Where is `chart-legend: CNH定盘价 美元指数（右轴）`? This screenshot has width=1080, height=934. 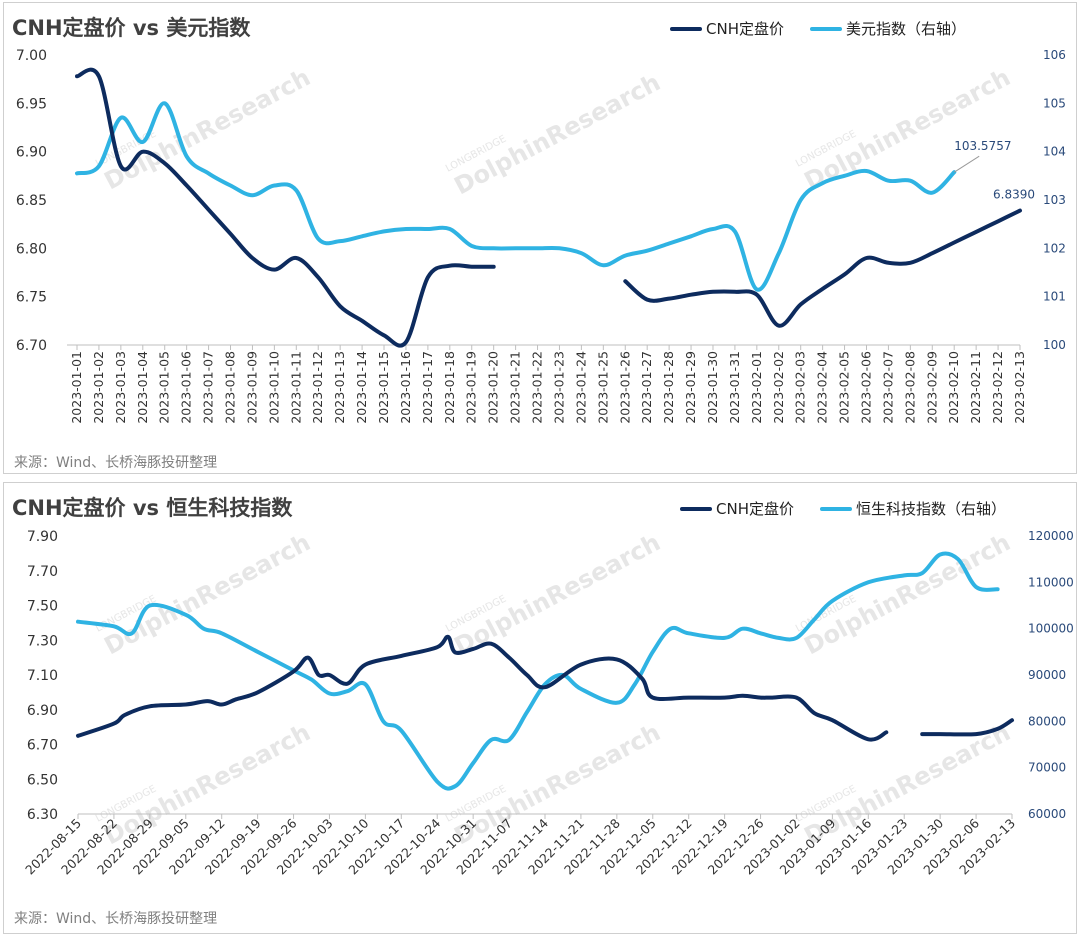 chart-legend: CNH定盘价 美元指数（右轴） is located at coordinates (818, 28).